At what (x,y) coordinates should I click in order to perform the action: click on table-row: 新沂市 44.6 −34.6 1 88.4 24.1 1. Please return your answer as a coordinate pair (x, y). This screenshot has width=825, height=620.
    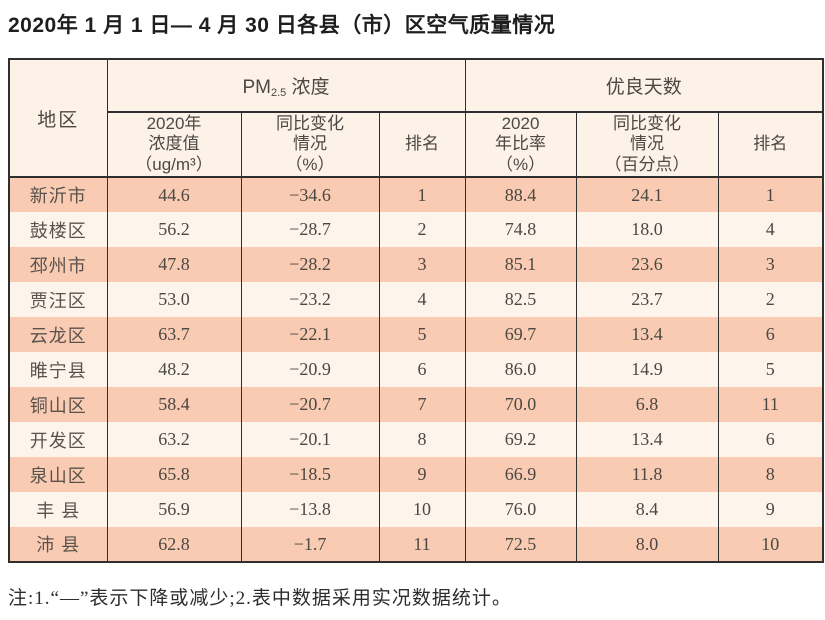
    Looking at the image, I should click on (416, 195).